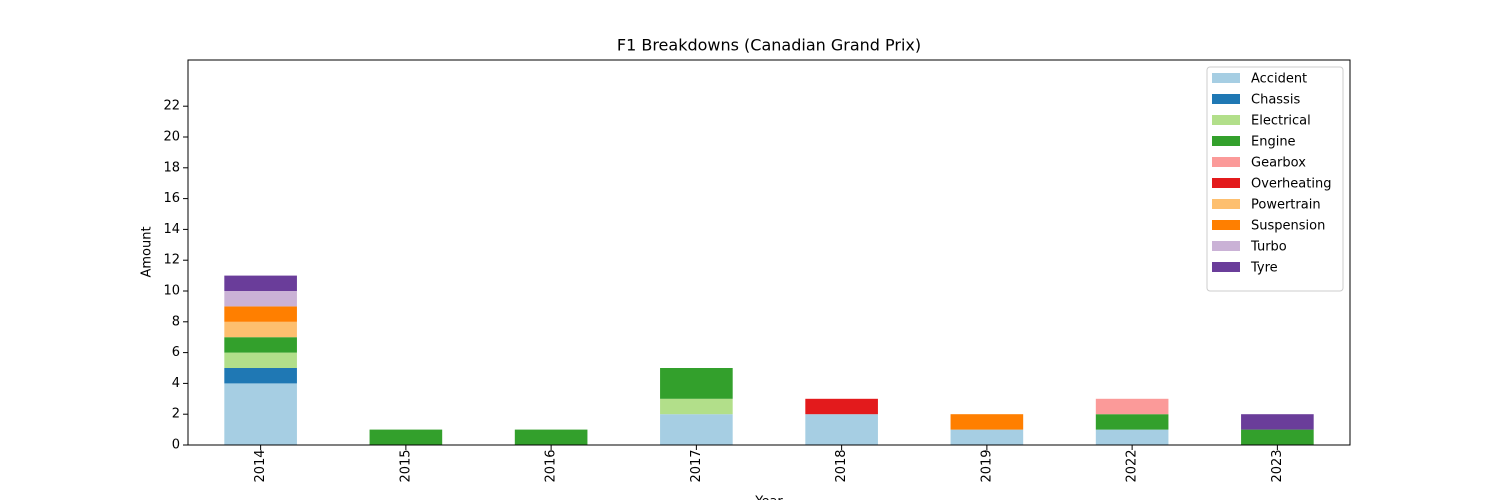  Describe the element at coordinates (1279, 79) in the screenshot. I see `legend-label: Accident` at that location.